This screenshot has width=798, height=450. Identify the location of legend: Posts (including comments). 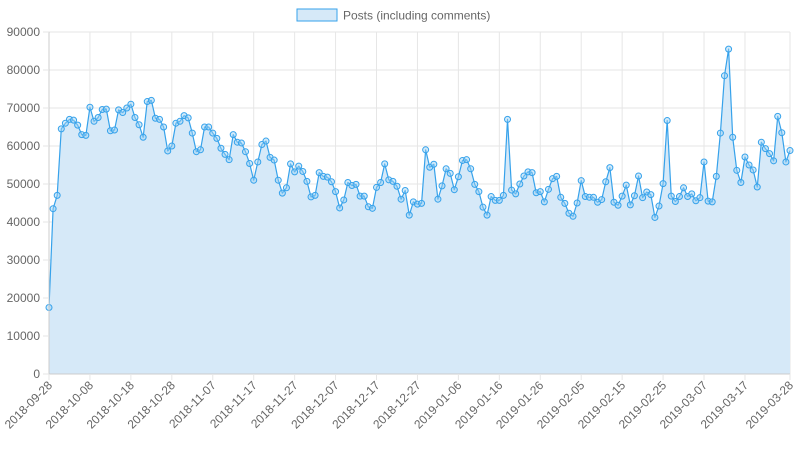
(393, 15).